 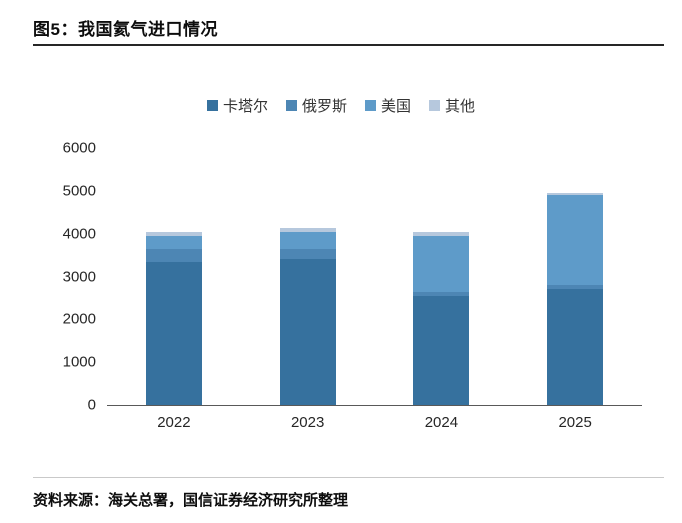 I want to click on x-axis-label: 2024, so click(x=441, y=422).